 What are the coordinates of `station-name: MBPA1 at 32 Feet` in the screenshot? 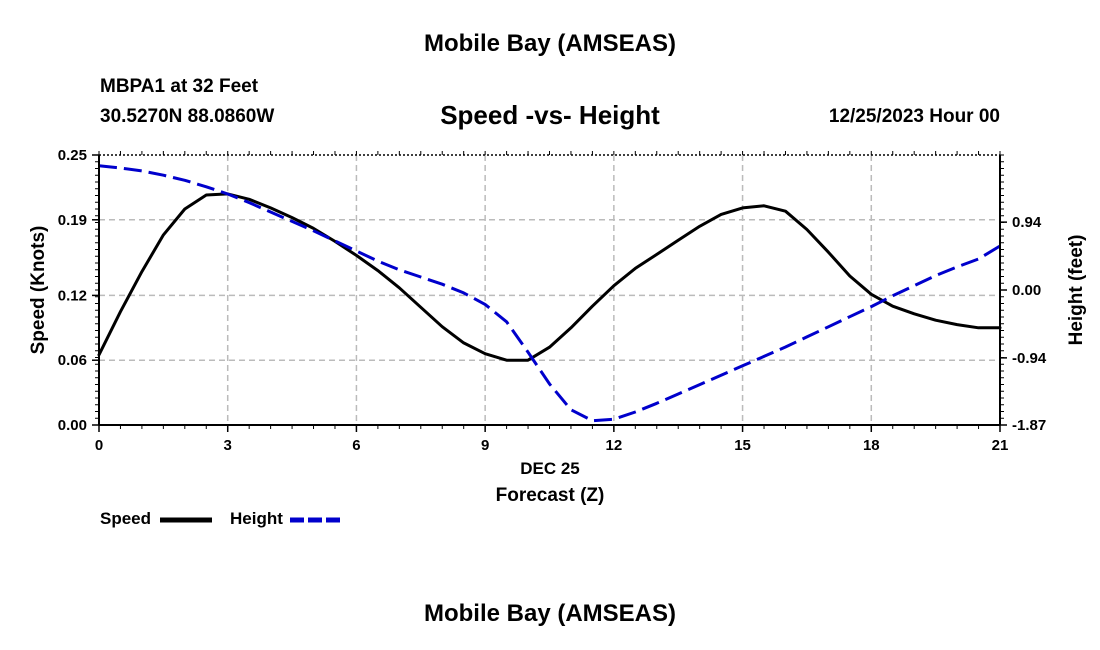 It's located at (179, 86).